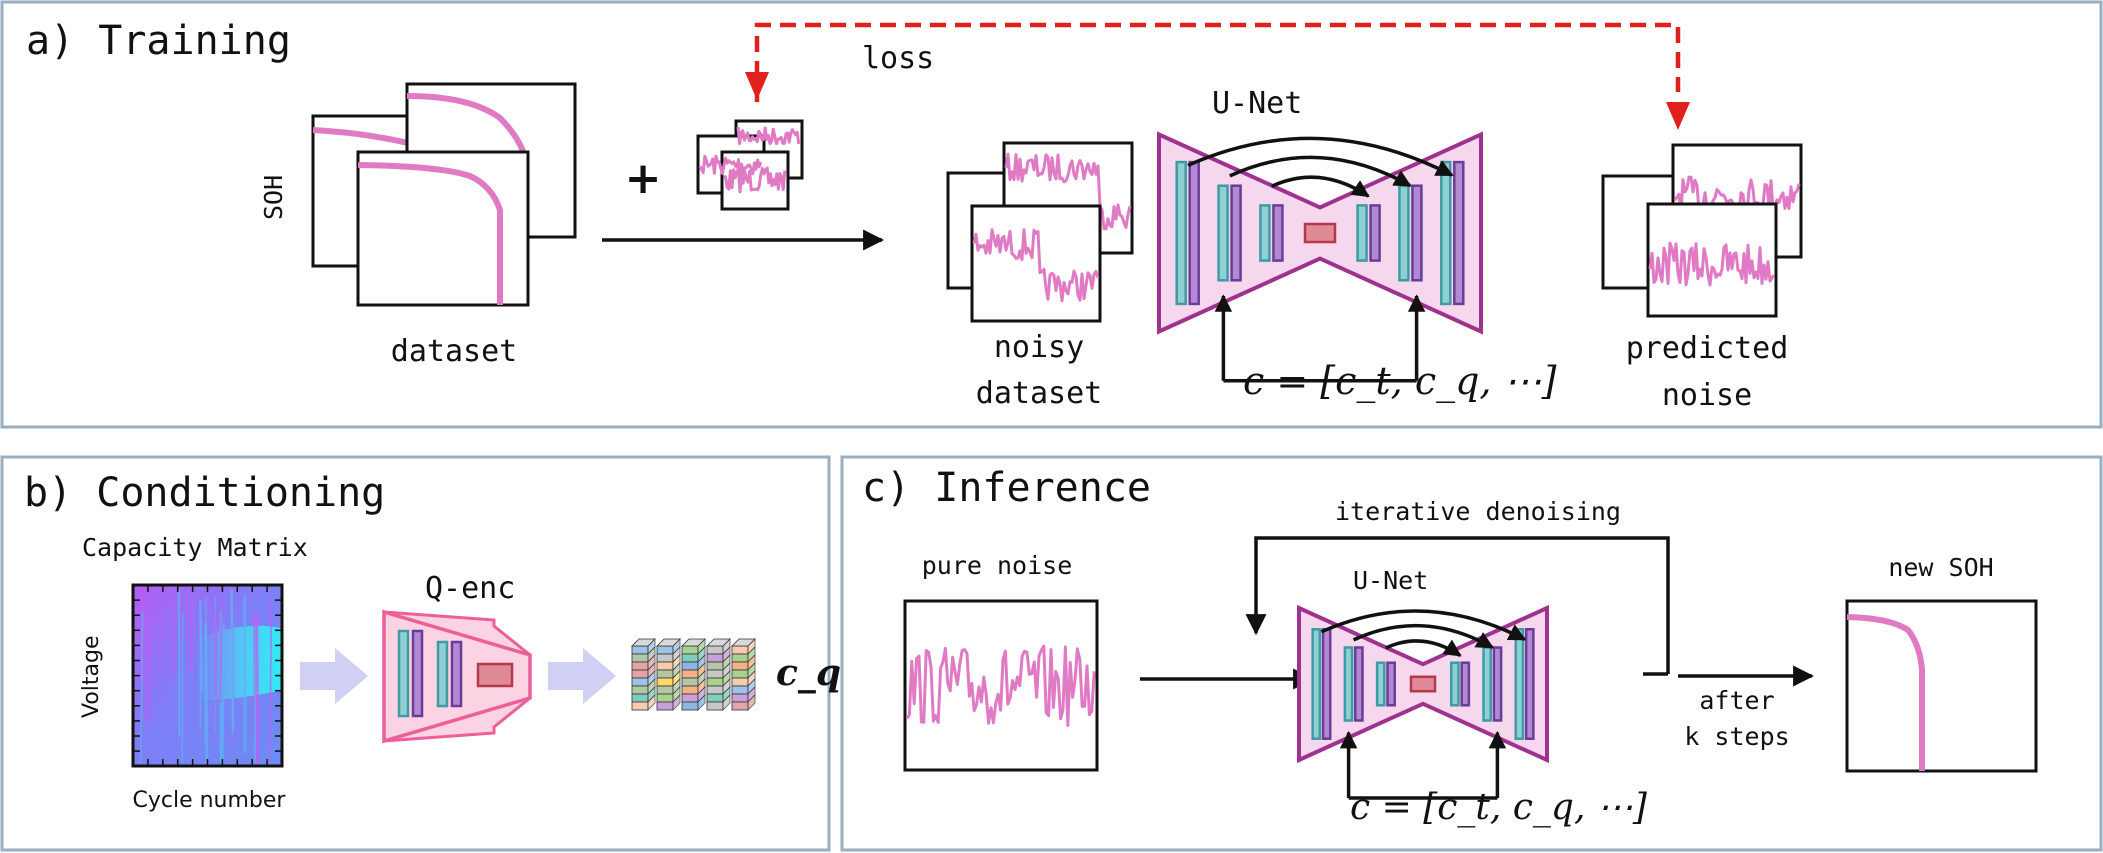 The height and width of the screenshot is (853, 2103). I want to click on new-soh-curve, so click(1885, 692).